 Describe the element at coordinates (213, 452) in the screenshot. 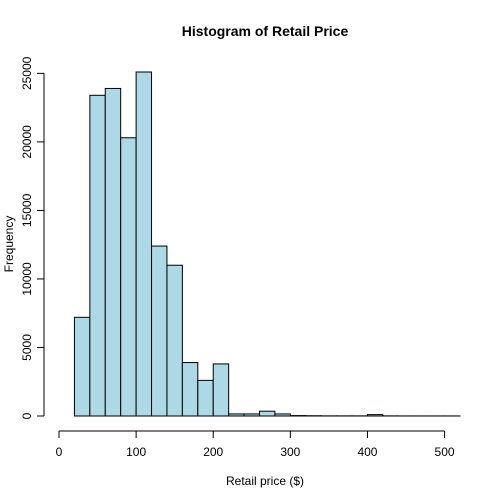

I see `x-tick-label: 200` at that location.